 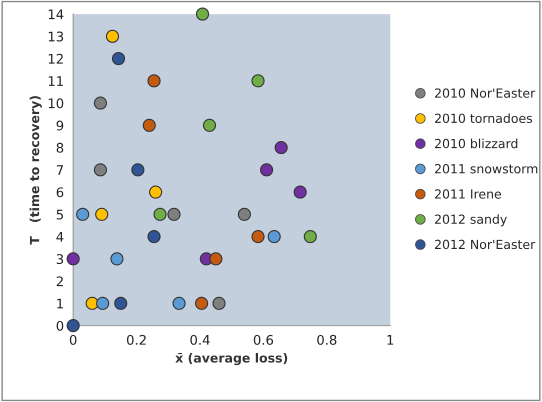 I want to click on y-tick-label: 9, so click(x=60, y=125).